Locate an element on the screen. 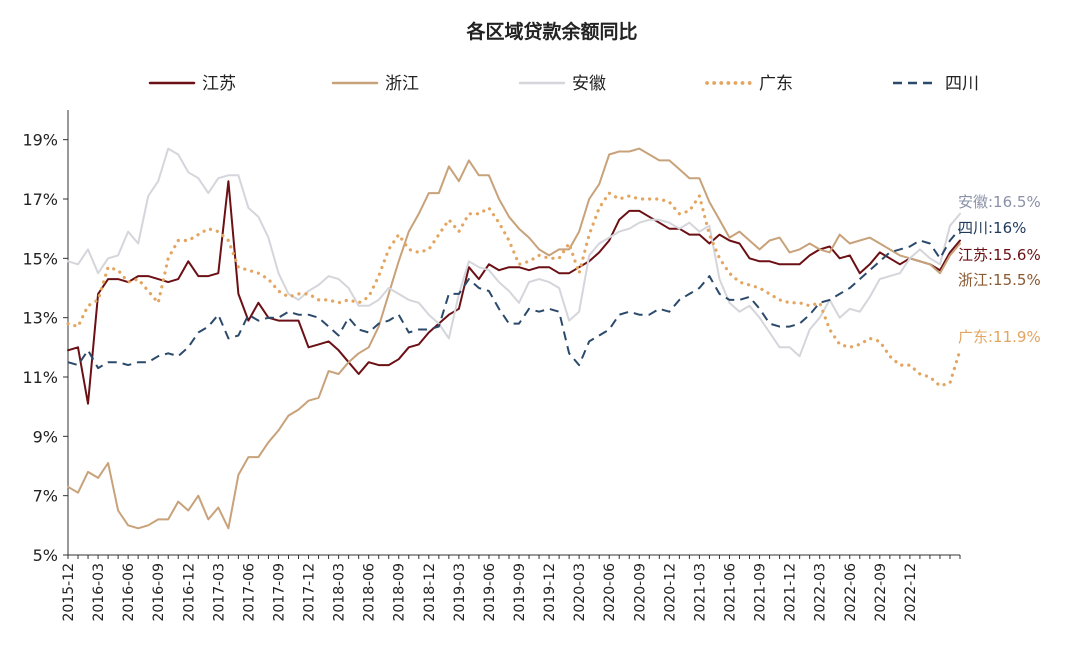  legend-label-四川: 四川 is located at coordinates (962, 84).